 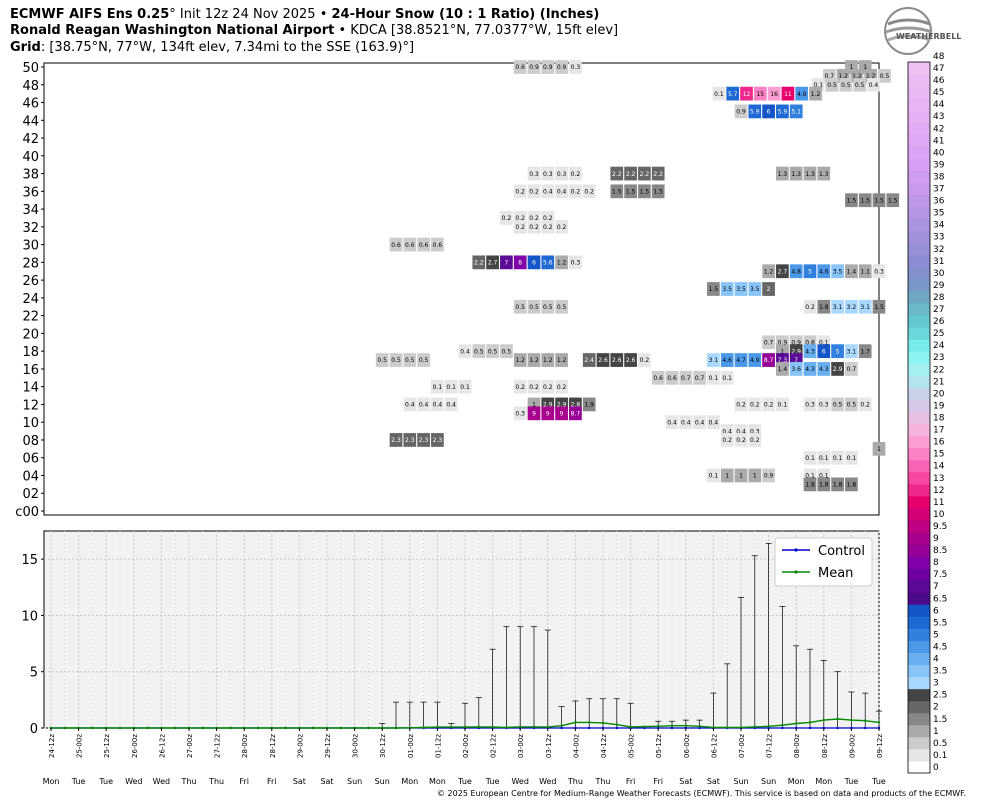 I want to click on series-point-control, so click(x=782, y=728).